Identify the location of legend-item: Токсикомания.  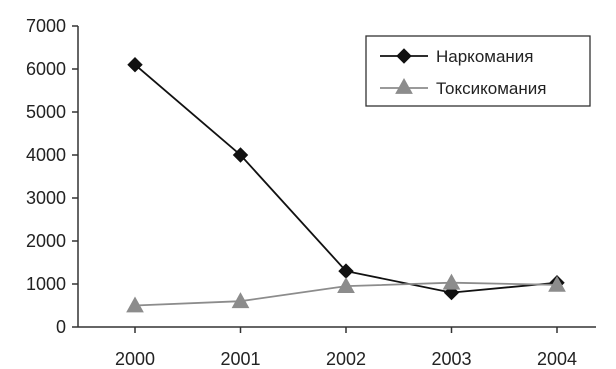
(463, 87).